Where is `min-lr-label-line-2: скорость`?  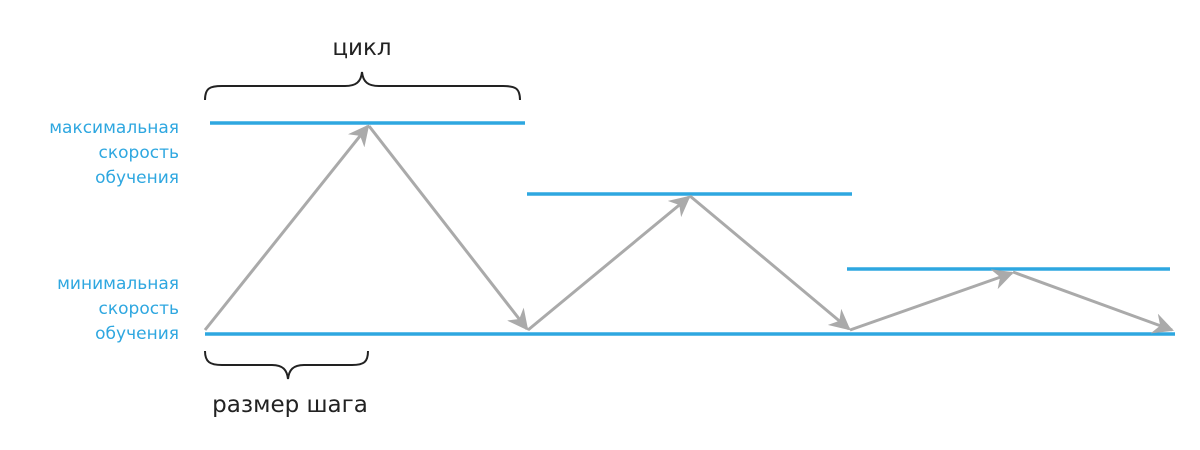 min-lr-label-line-2: скорость is located at coordinates (139, 309).